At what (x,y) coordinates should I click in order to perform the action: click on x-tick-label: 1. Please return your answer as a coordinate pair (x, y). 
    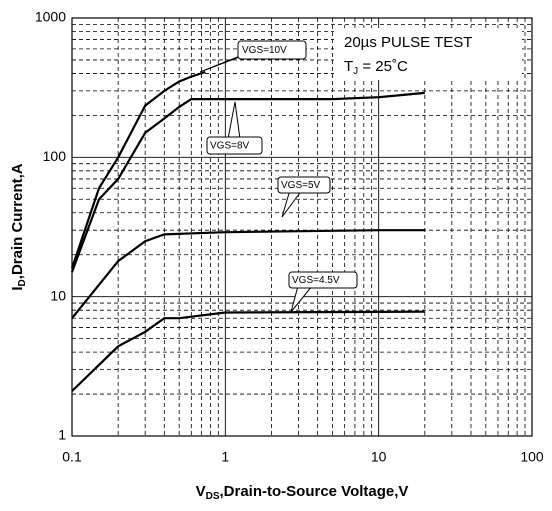
    Looking at the image, I should click on (225, 457).